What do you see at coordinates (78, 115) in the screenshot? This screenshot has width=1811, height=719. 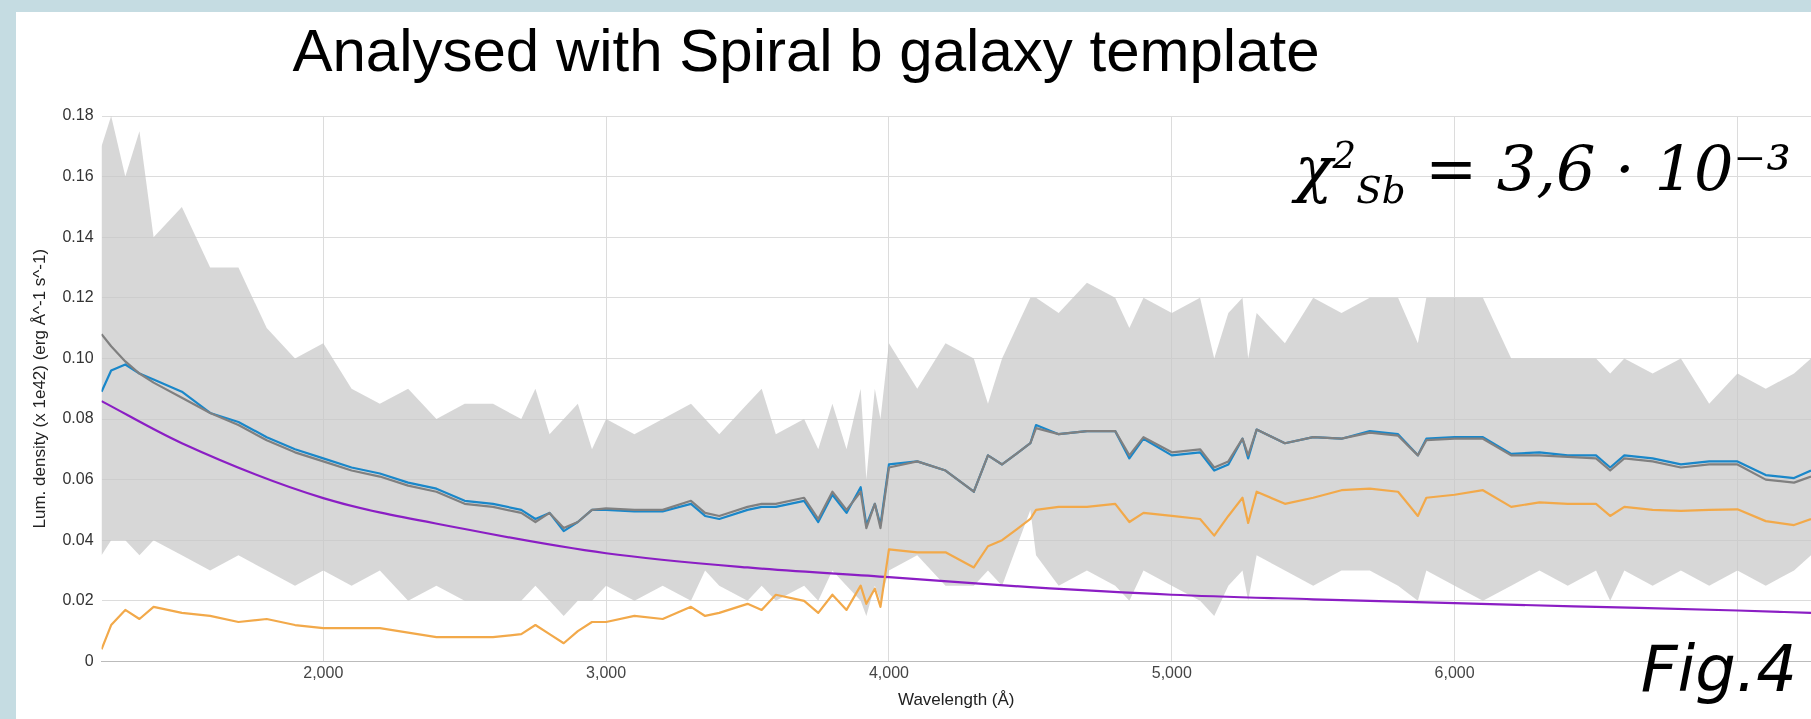 I see `y-tick-label: 0.18` at bounding box center [78, 115].